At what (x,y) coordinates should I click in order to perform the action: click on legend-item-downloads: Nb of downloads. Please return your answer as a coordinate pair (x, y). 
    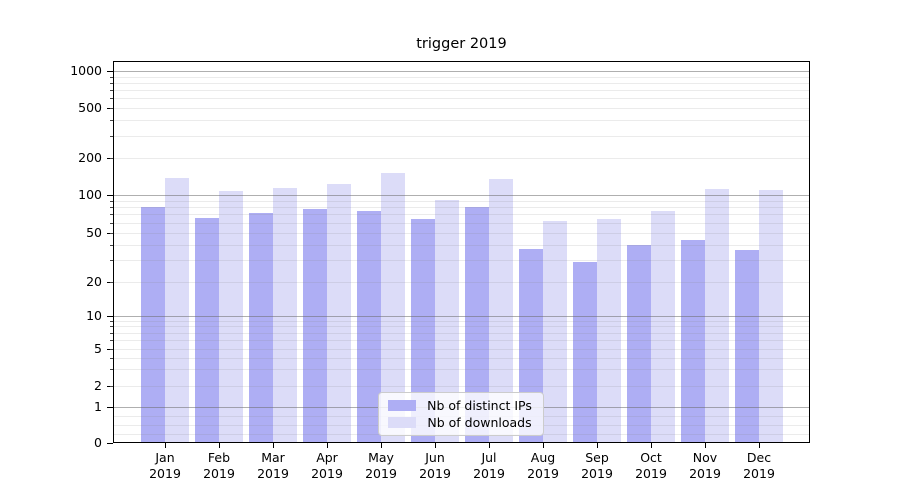
    Looking at the image, I should click on (461, 422).